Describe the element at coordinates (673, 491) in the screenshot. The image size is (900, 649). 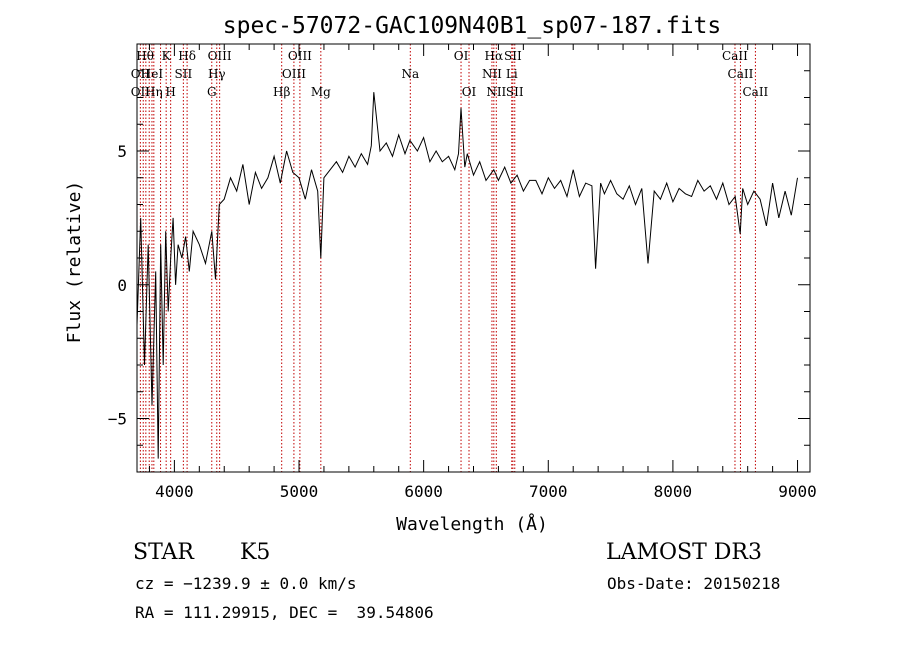
I see `x-tick-label: 8000` at that location.